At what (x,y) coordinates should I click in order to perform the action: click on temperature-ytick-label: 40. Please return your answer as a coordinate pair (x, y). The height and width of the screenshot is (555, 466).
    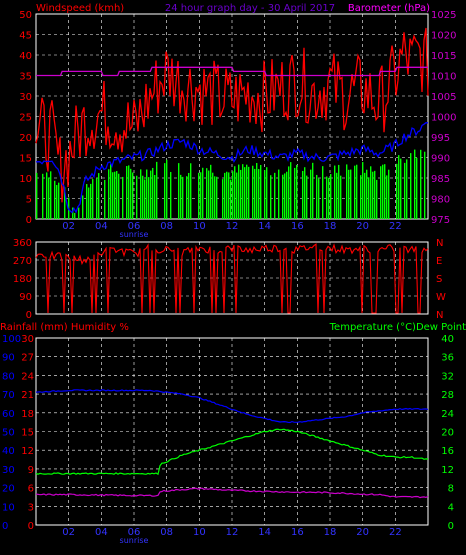
    Looking at the image, I should click on (447, 339).